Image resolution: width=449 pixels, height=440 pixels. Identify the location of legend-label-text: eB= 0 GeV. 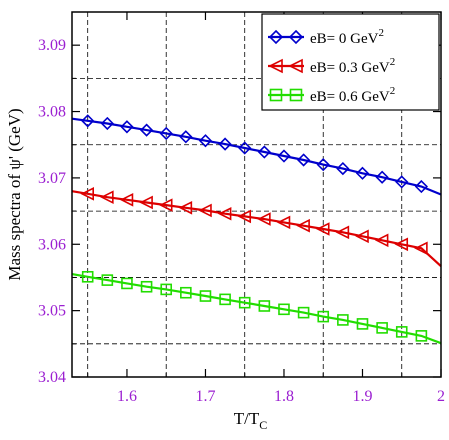
(344, 39).